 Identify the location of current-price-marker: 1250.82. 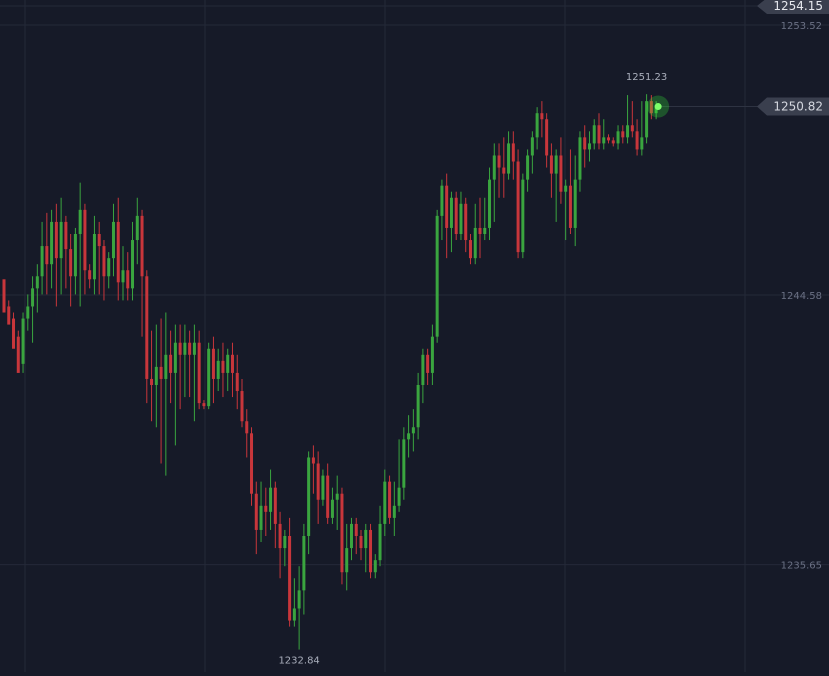
(742, 106).